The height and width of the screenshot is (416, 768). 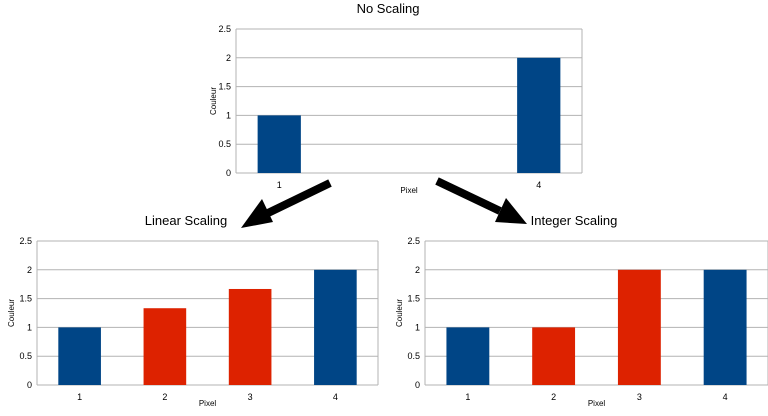 What do you see at coordinates (574, 220) in the screenshot?
I see `chart-title: Integer Scaling` at bounding box center [574, 220].